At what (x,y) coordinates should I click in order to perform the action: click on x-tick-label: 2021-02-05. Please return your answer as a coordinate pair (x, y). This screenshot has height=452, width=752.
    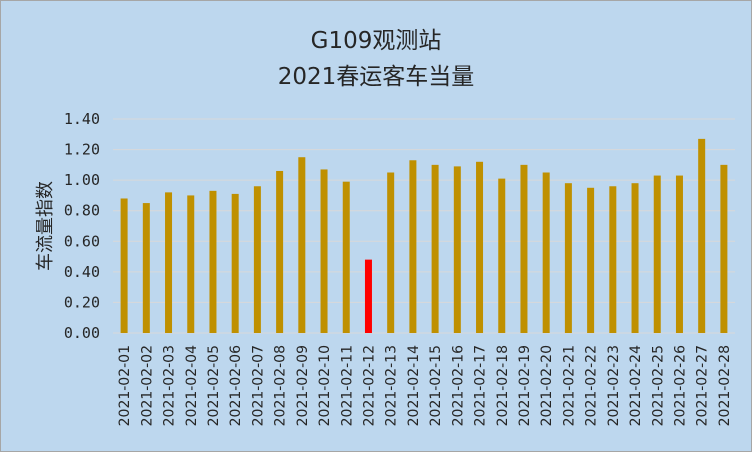
    Looking at the image, I should click on (214, 385).